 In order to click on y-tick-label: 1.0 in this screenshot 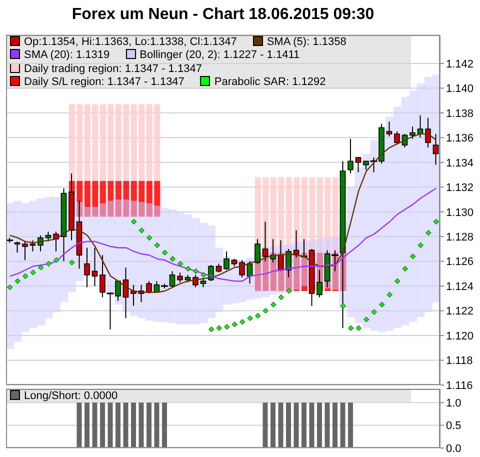, I will do `click(454, 404)`.